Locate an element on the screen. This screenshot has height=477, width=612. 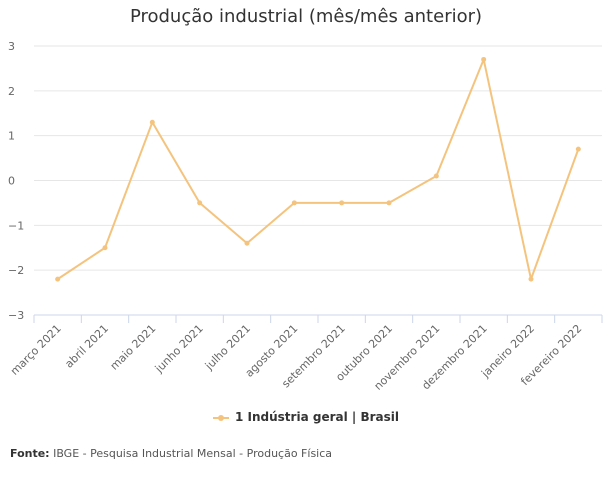
x-tick-label: abril 2021 is located at coordinates (86, 346).